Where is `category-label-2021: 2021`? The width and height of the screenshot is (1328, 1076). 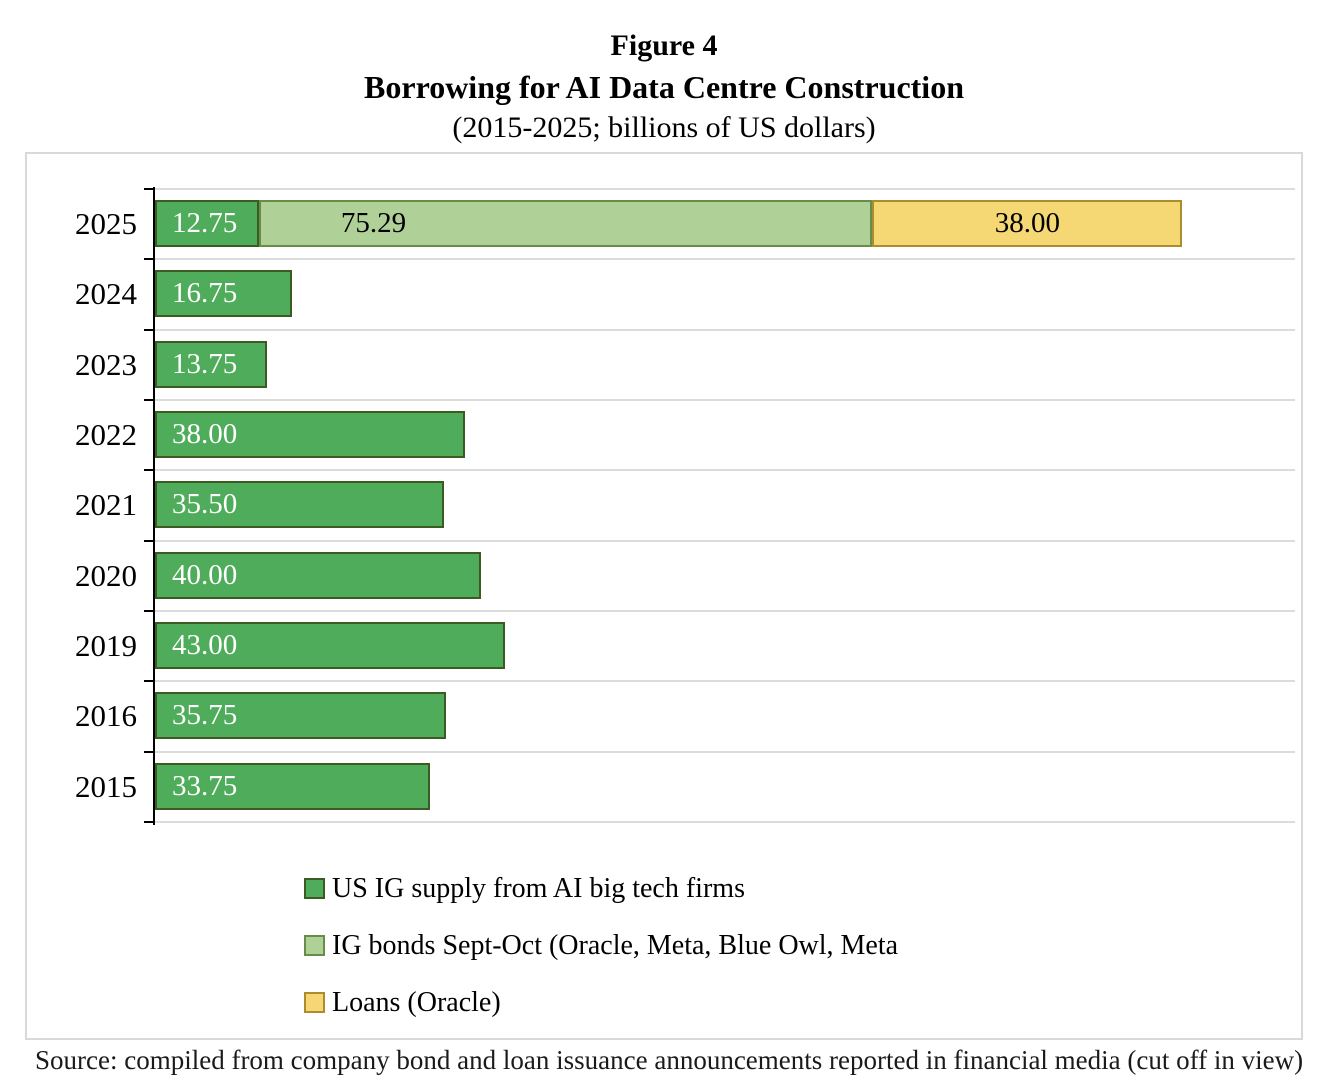 category-label-2021: 2021 is located at coordinates (106, 504).